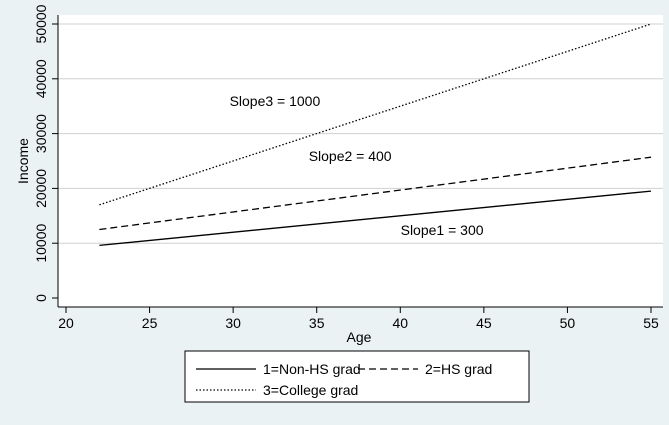 This screenshot has height=425, width=669. I want to click on y-tick-label: 20000, so click(41, 188).